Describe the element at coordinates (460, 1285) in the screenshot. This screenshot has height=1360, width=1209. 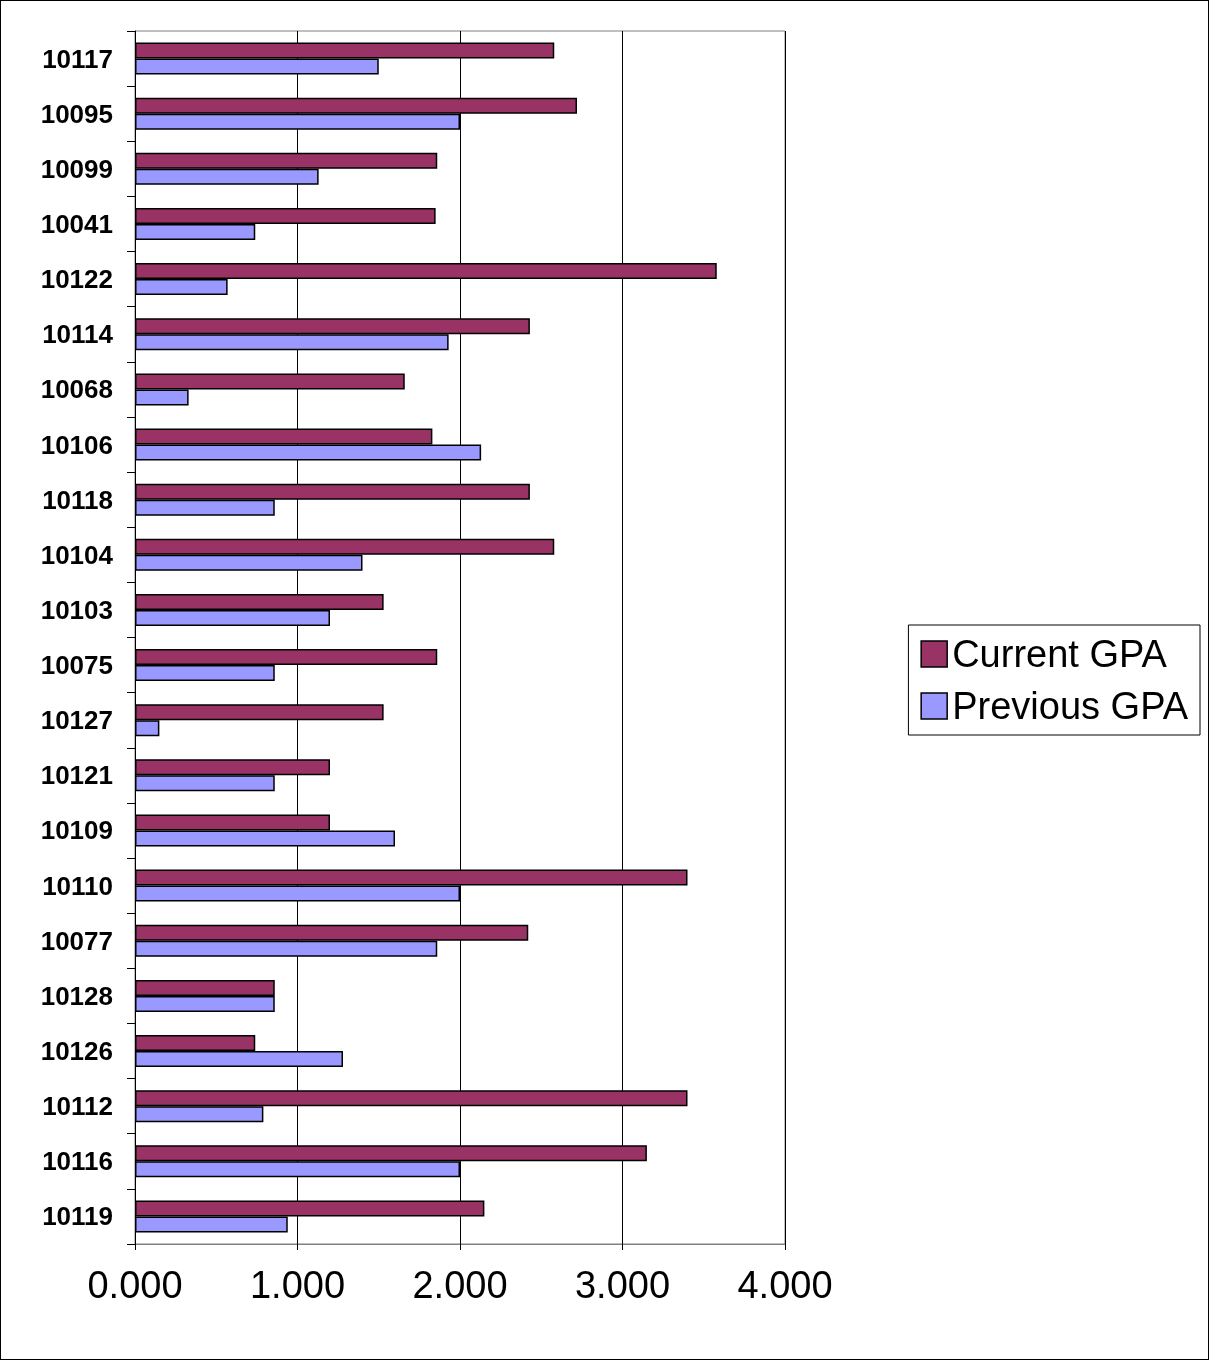
I see `x-tick-label: 2.000` at that location.